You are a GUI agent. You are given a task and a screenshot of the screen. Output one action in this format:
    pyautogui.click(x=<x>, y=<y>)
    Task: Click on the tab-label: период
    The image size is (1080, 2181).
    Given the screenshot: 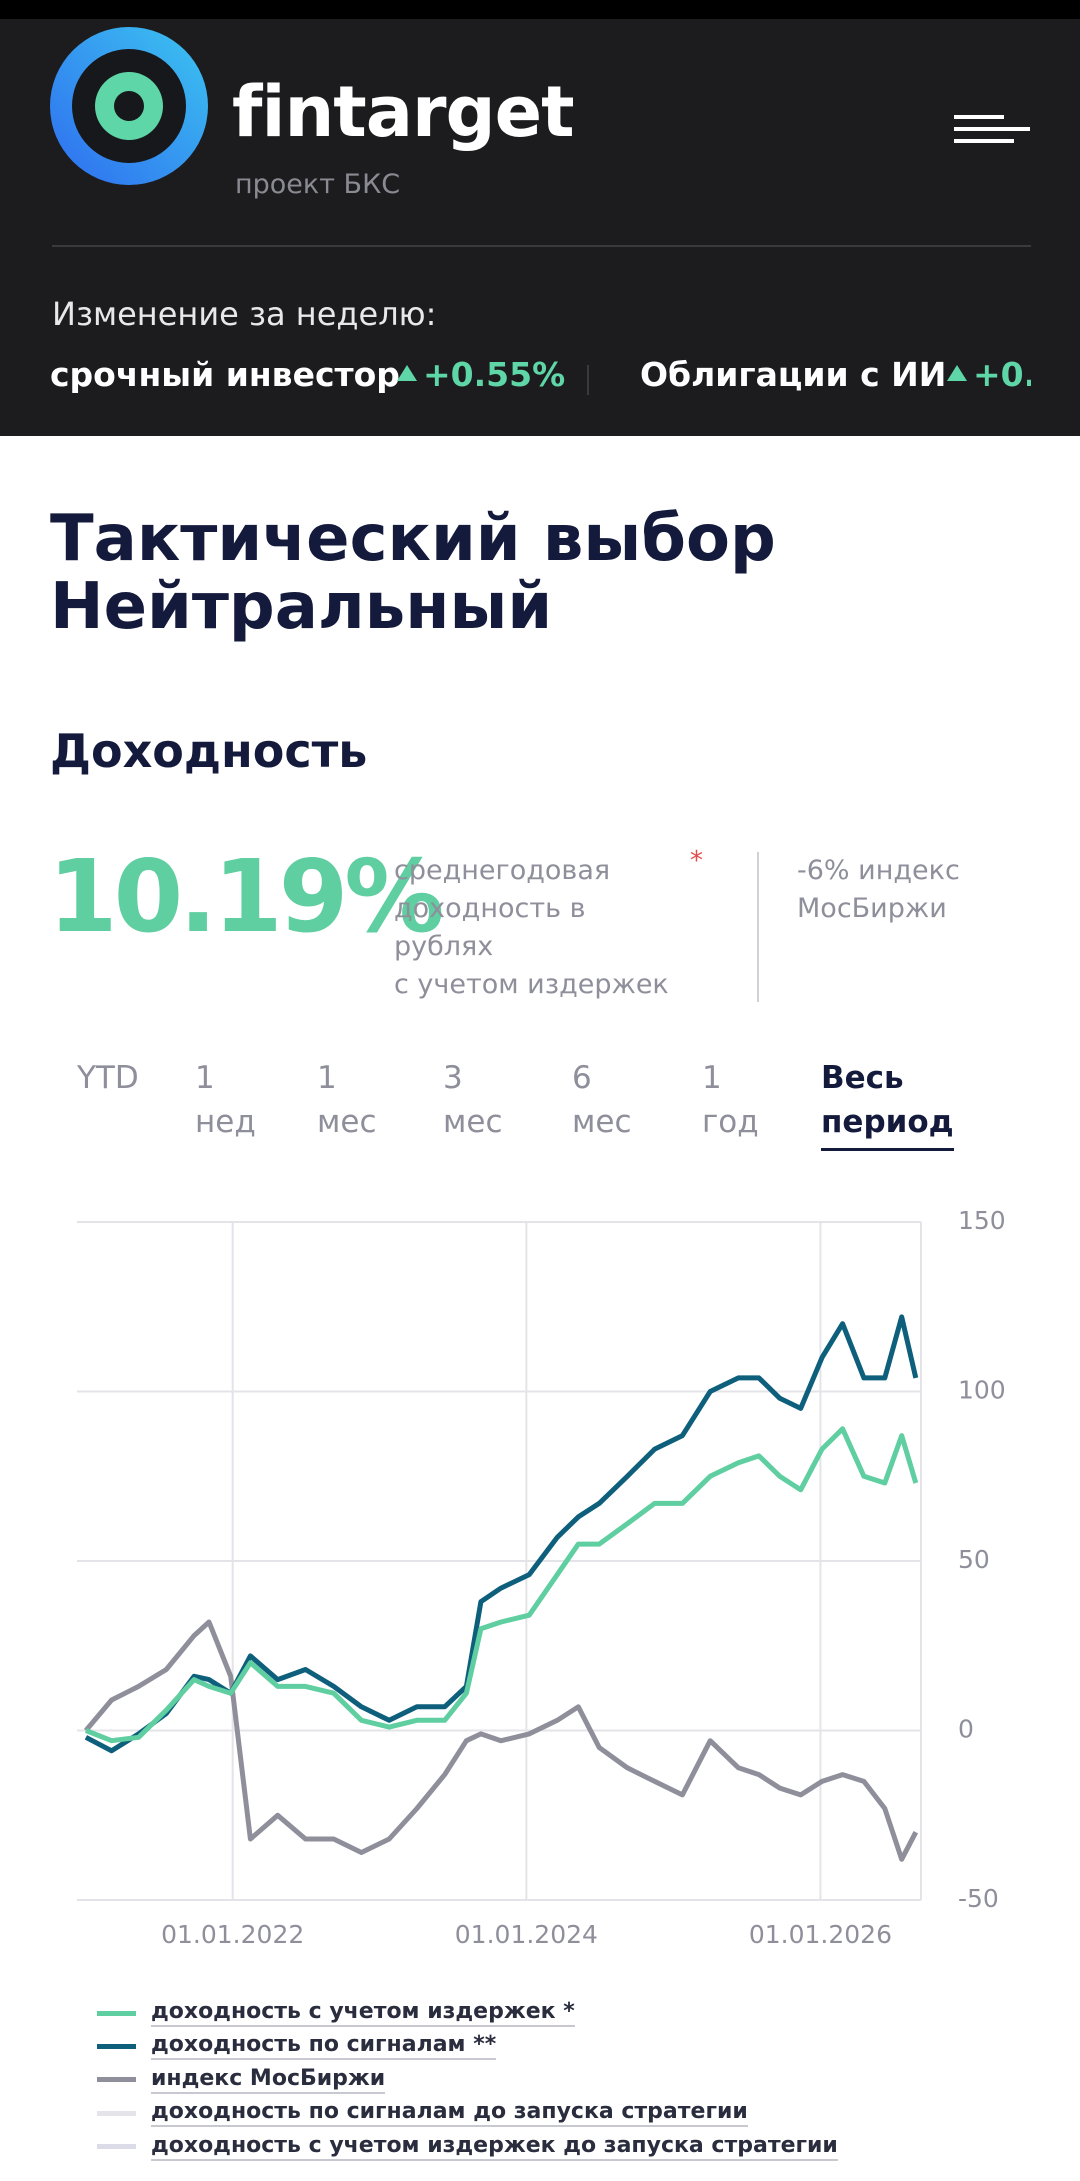 What is the action you would take?
    pyautogui.click(x=887, y=1122)
    